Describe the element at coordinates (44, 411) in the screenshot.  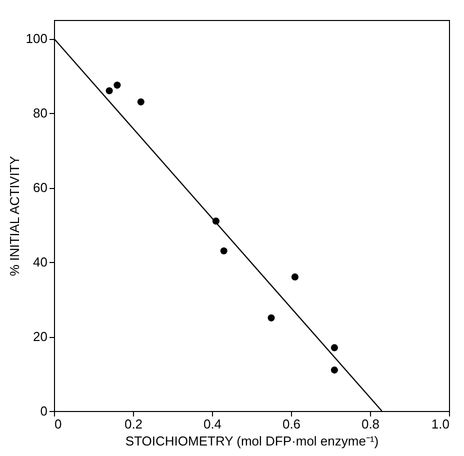
I see `y-tick-label: 0` at that location.